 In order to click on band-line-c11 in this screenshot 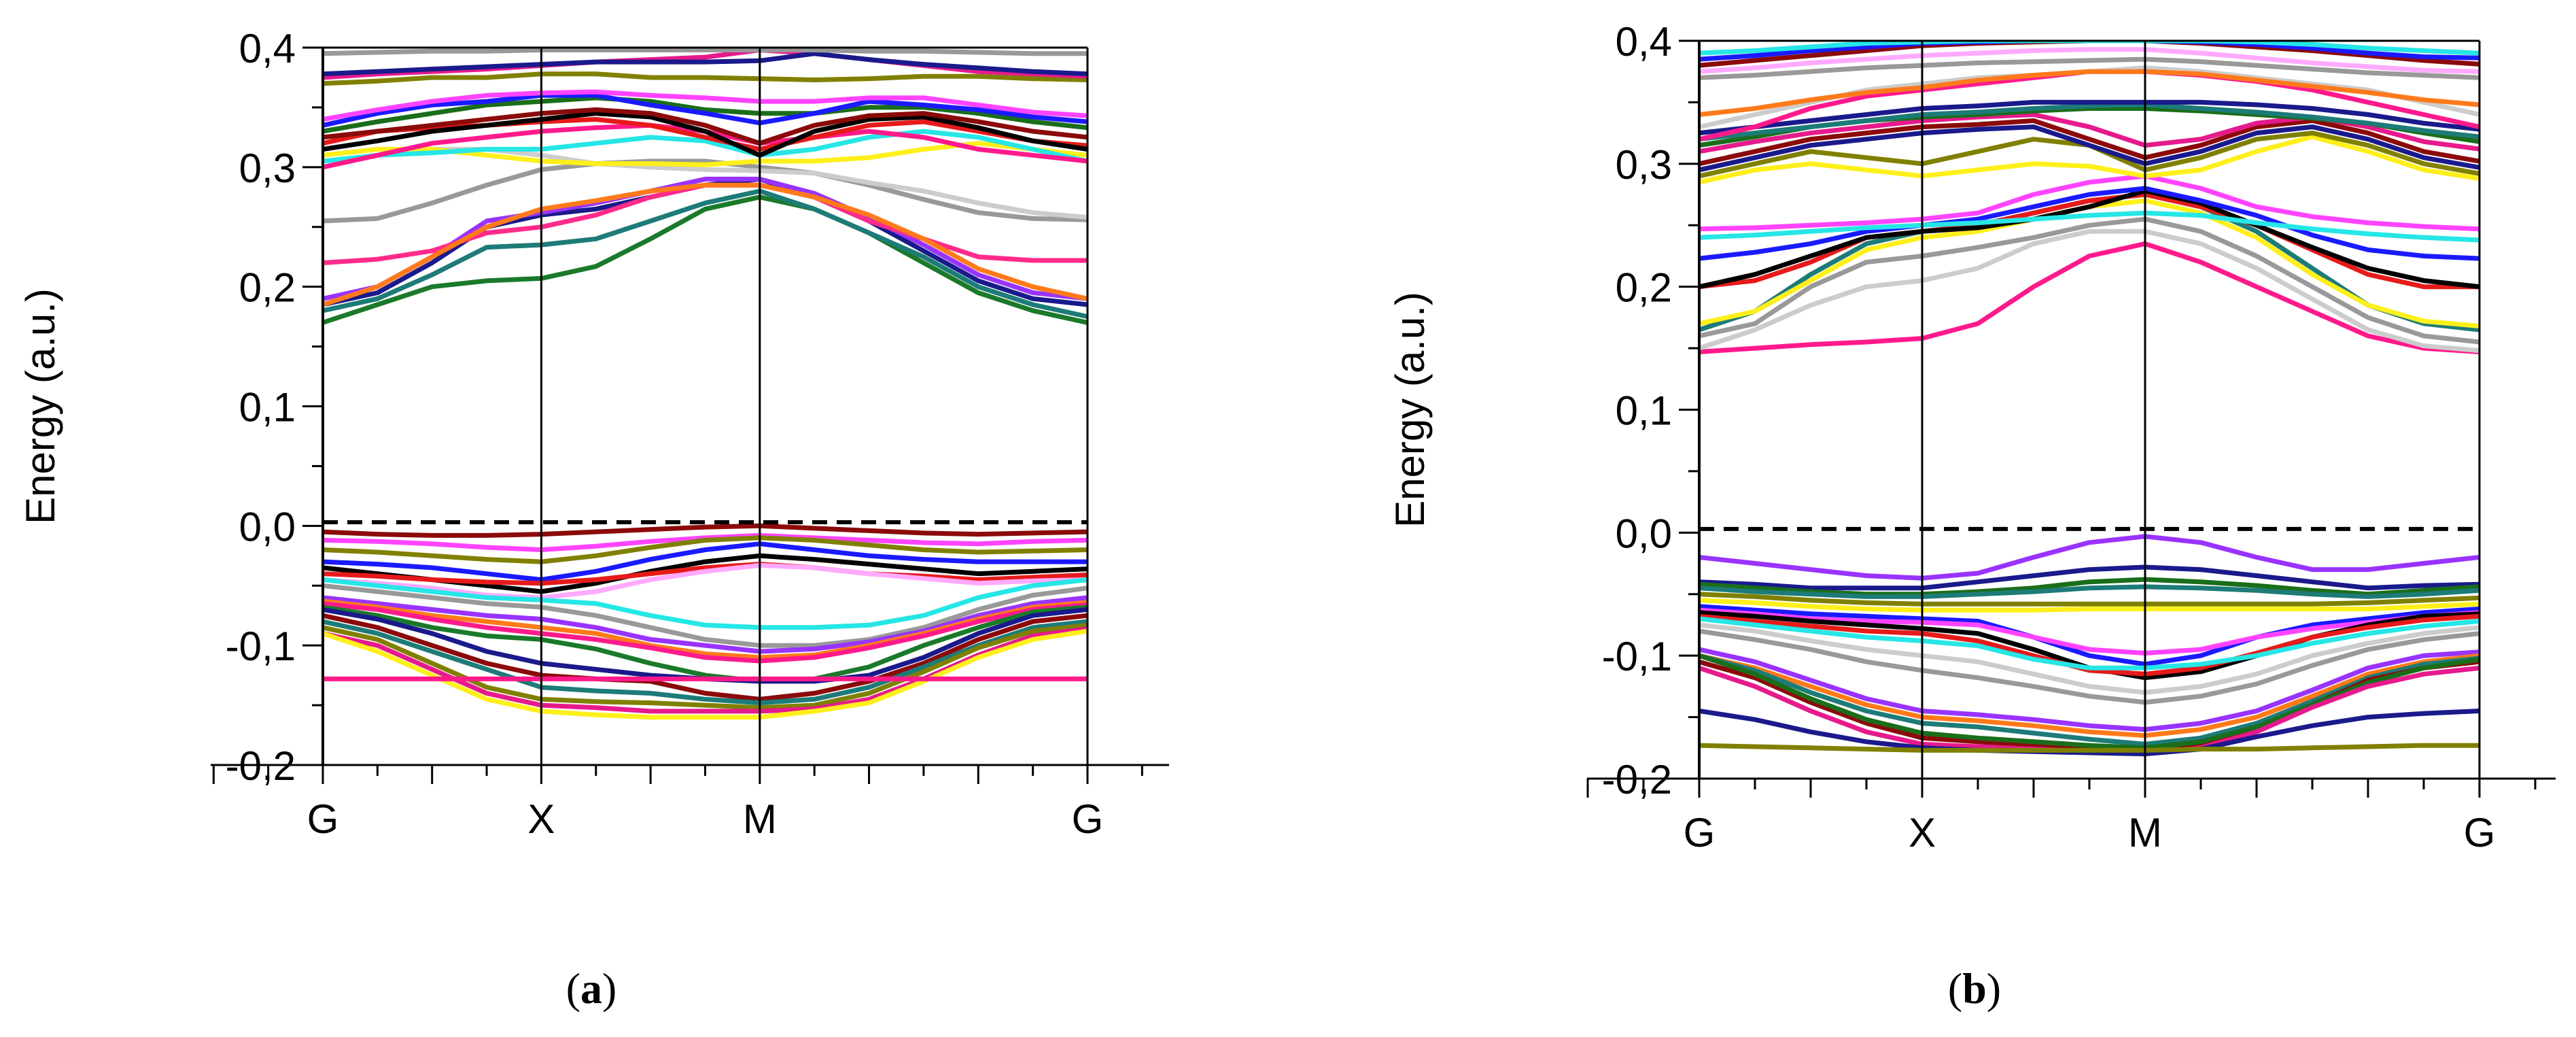, I will do `click(2089, 159)`.